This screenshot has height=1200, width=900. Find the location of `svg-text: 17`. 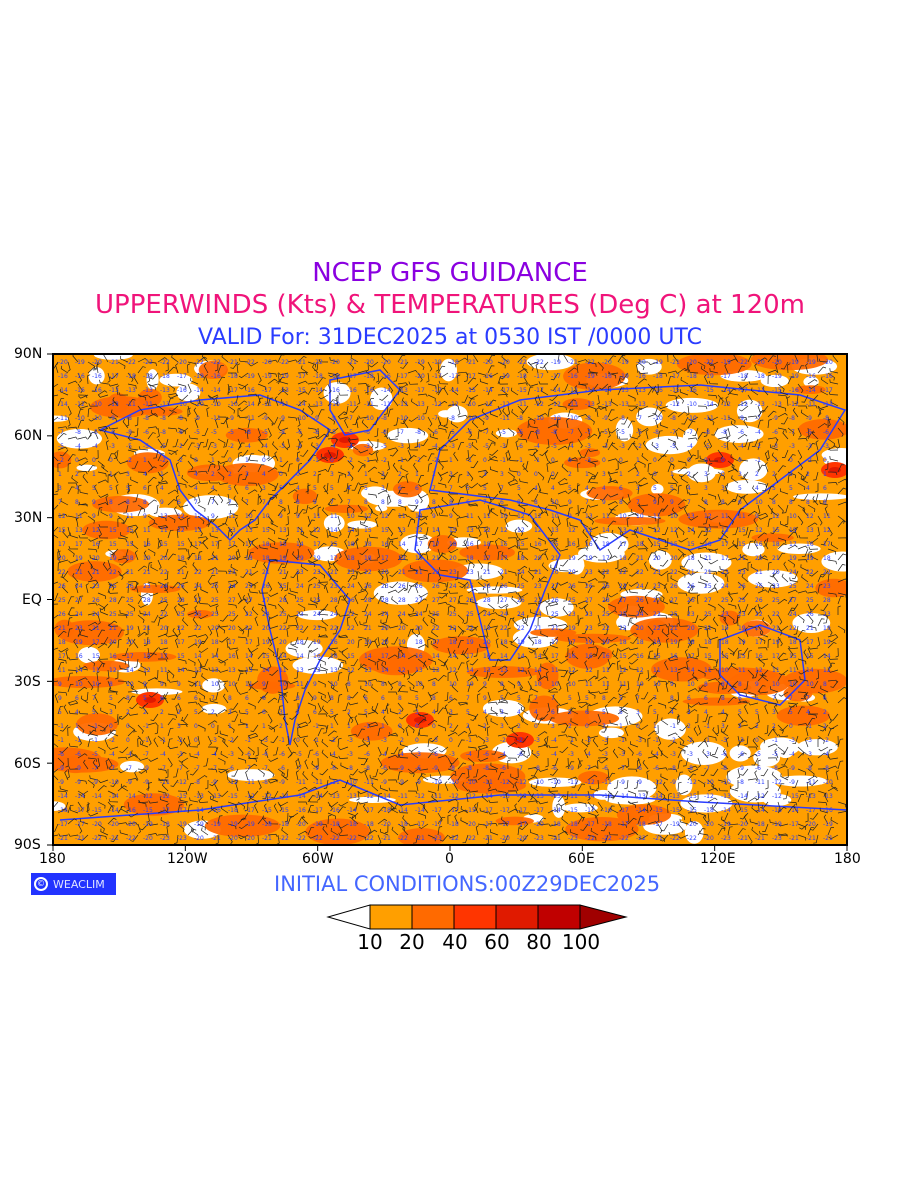

svg-text: 17 is located at coordinates (249, 544).